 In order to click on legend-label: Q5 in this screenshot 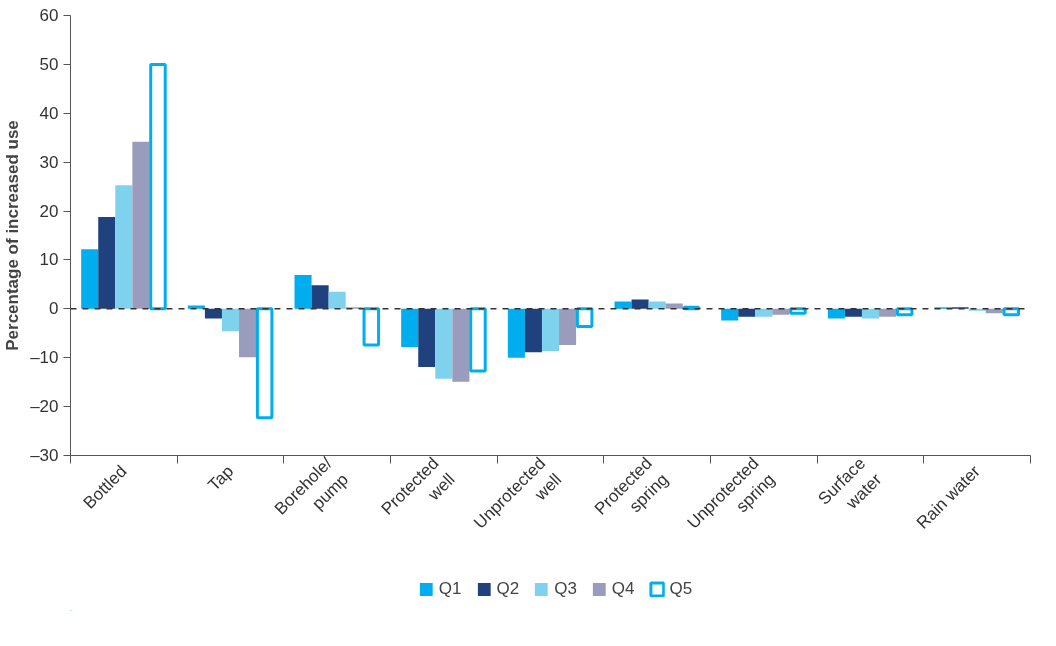, I will do `click(681, 588)`.